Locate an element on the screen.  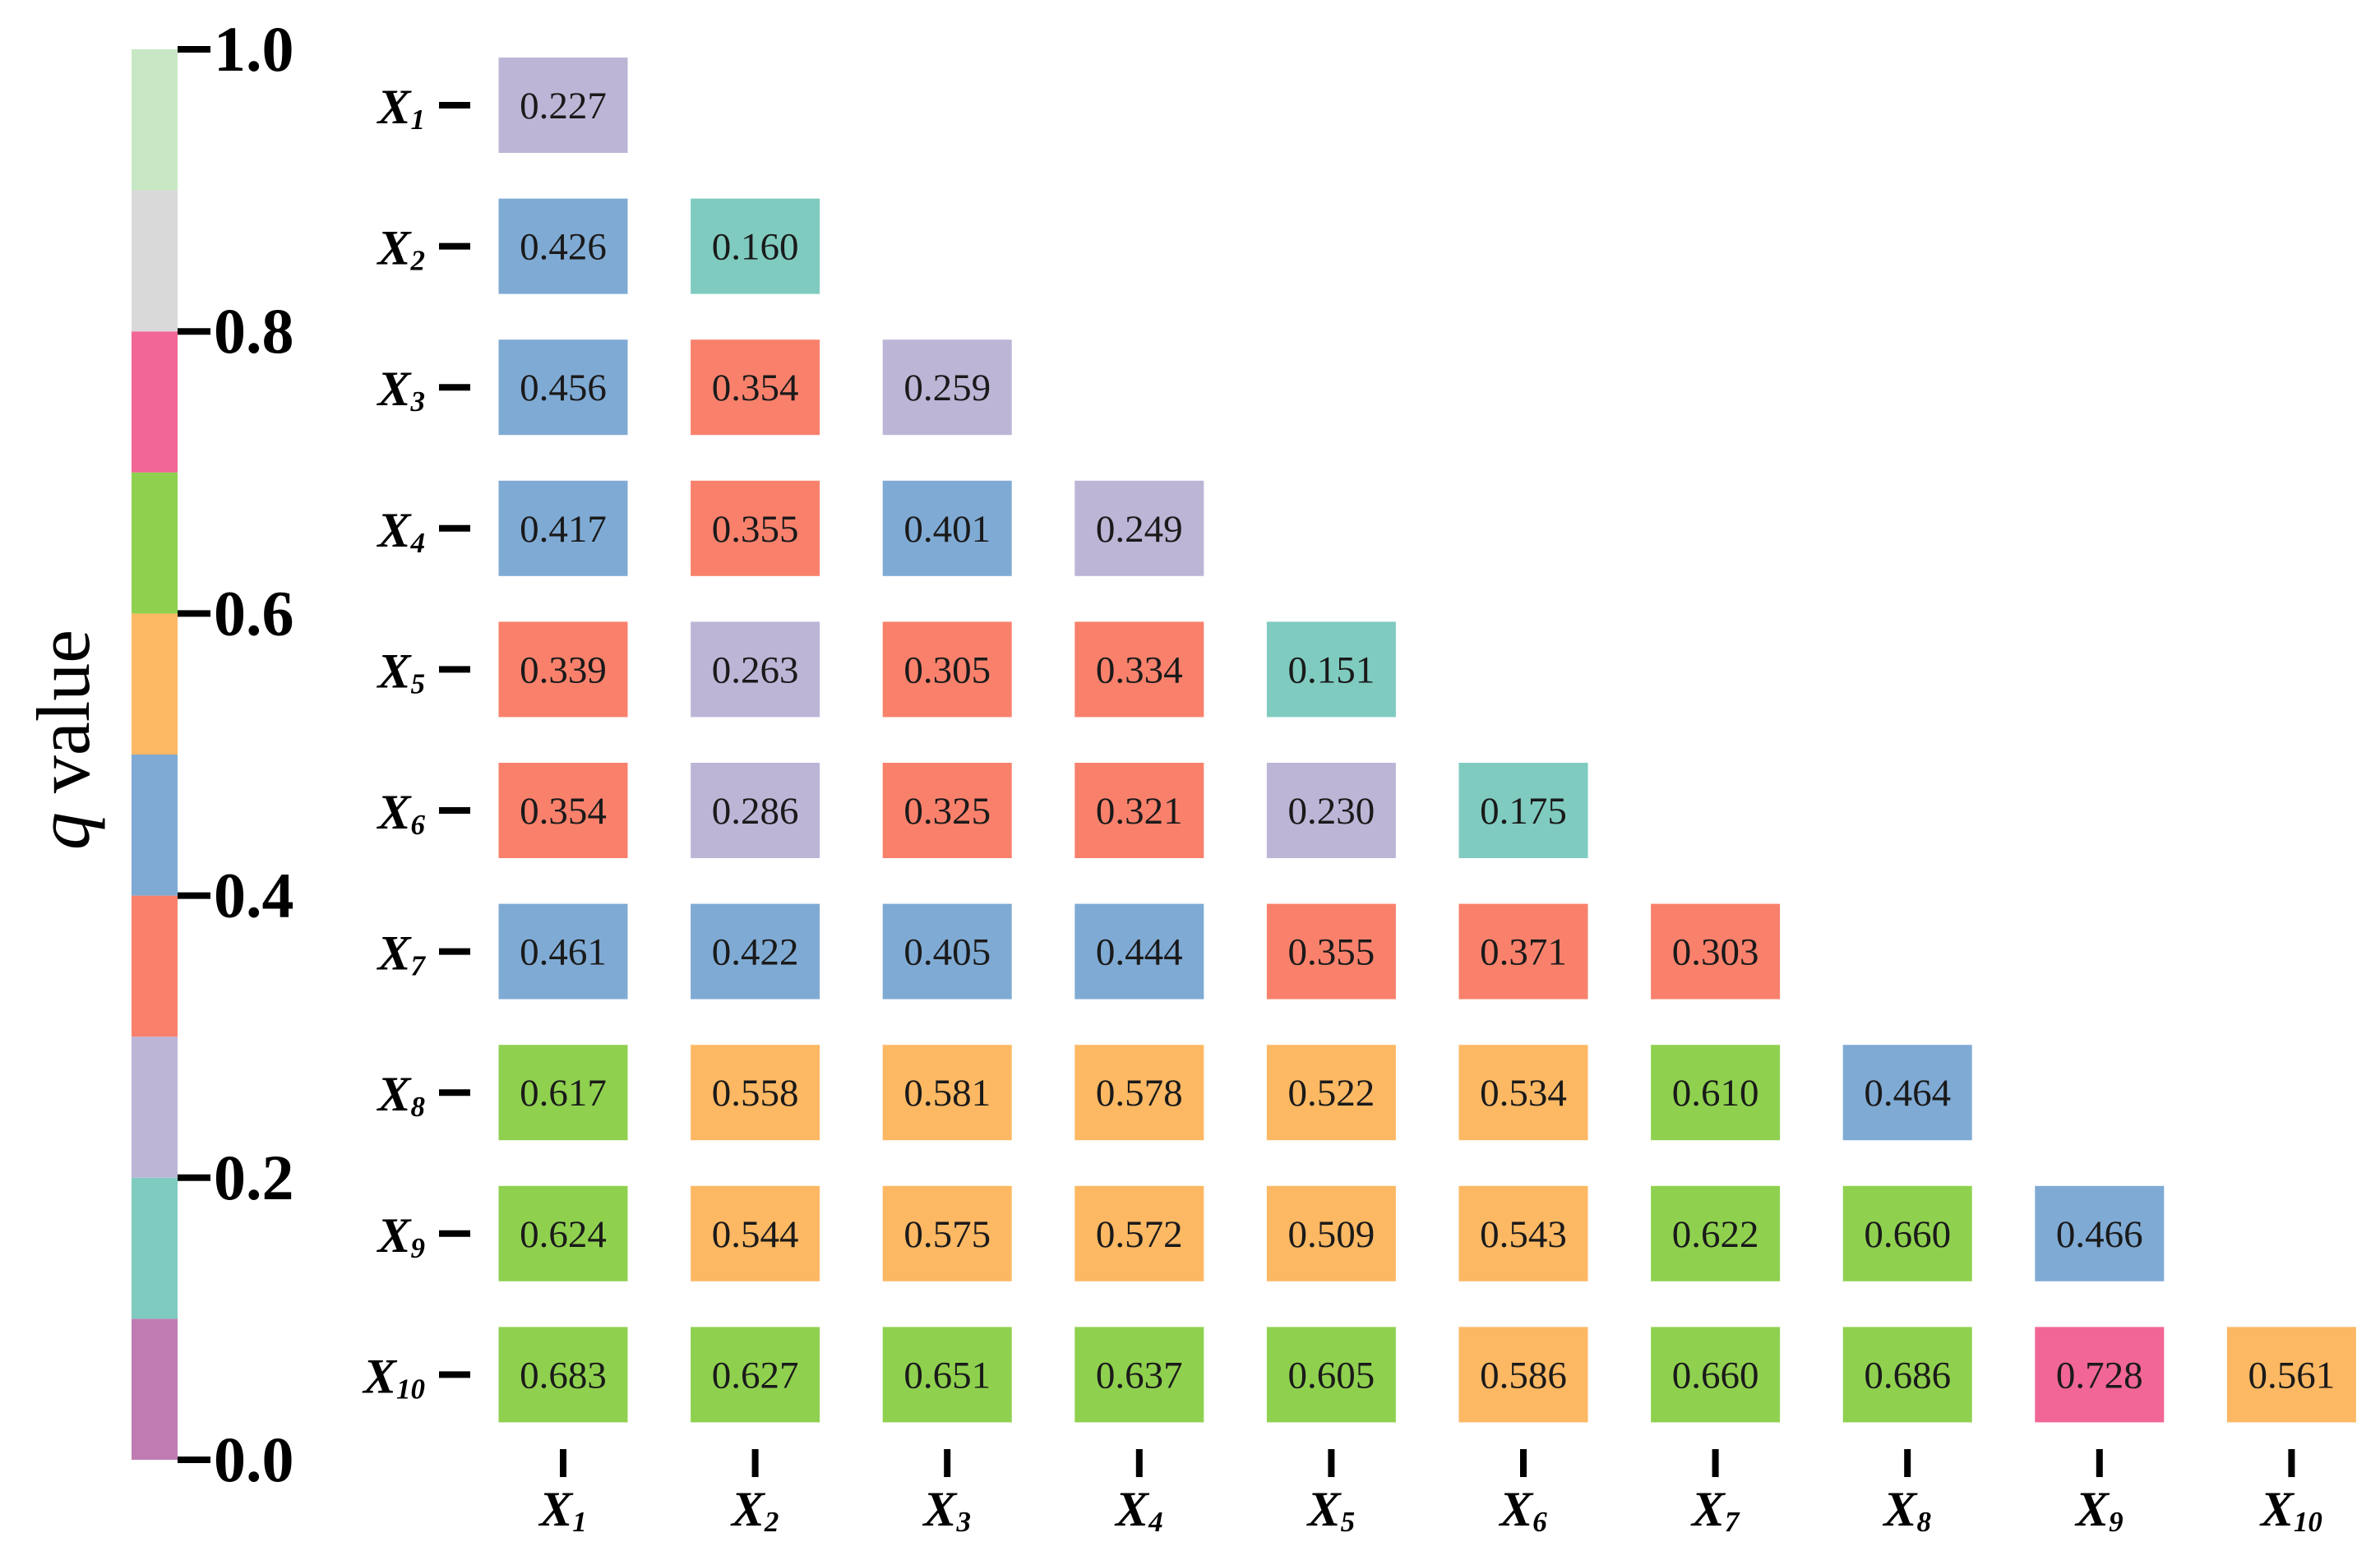
cell-value-label: 0.572 is located at coordinates (1139, 1234).